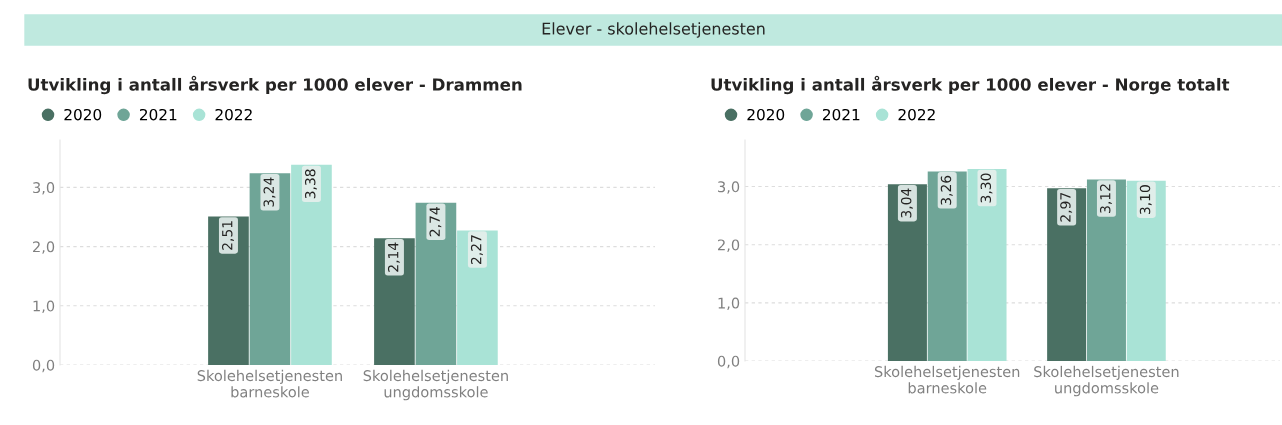 This screenshot has height=425, width=1282. Describe the element at coordinates (476, 250) in the screenshot. I see `data-label: 2,27` at that location.